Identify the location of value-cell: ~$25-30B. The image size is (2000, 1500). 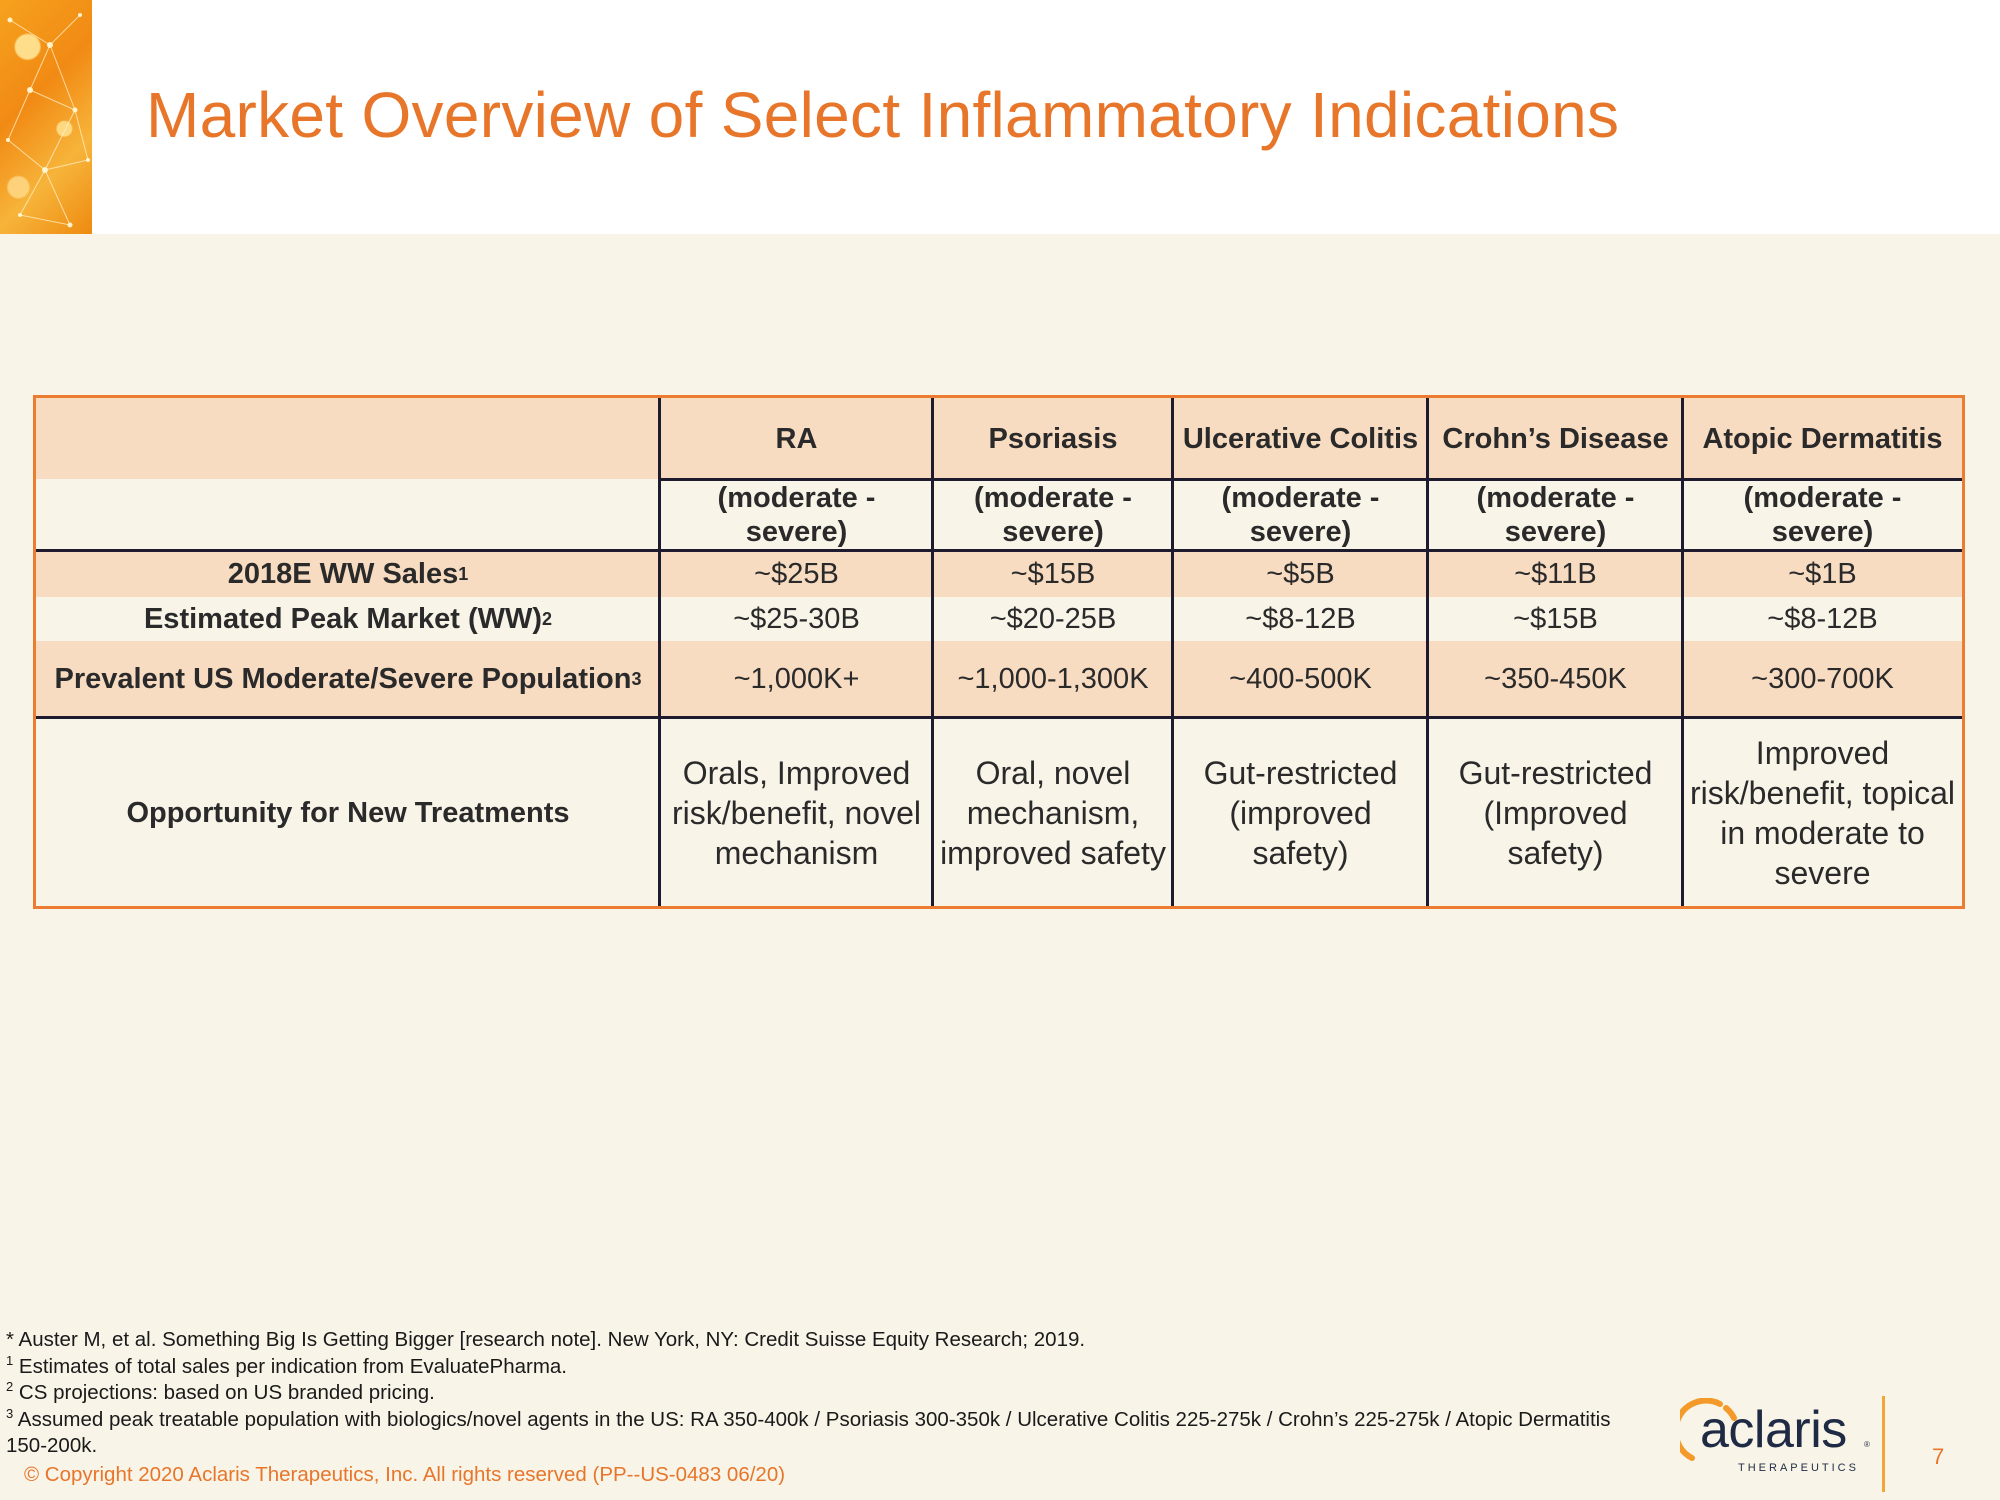
(796, 619).